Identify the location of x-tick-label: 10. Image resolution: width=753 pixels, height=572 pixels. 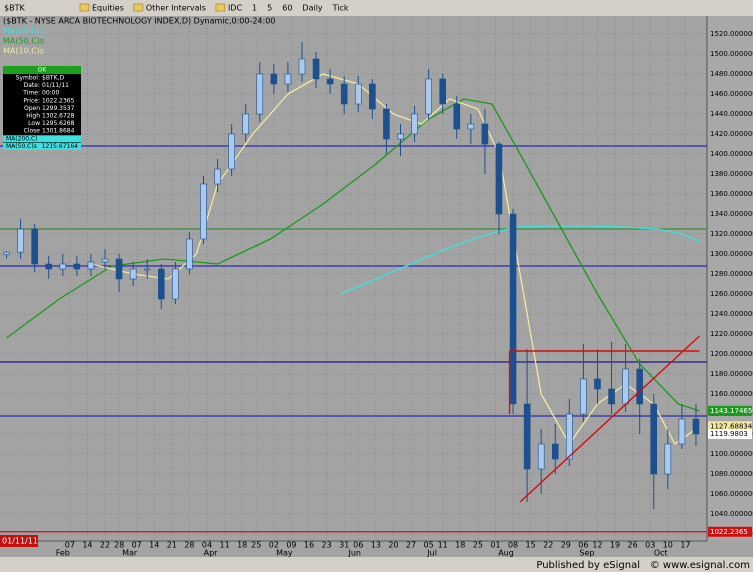
(668, 545).